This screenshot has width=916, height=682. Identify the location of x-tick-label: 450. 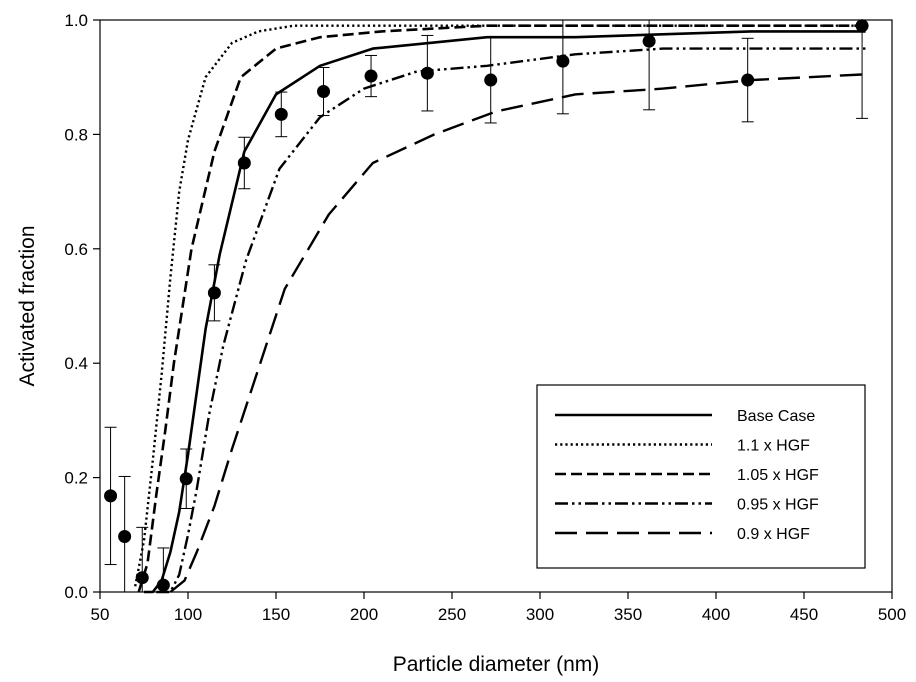
(804, 614).